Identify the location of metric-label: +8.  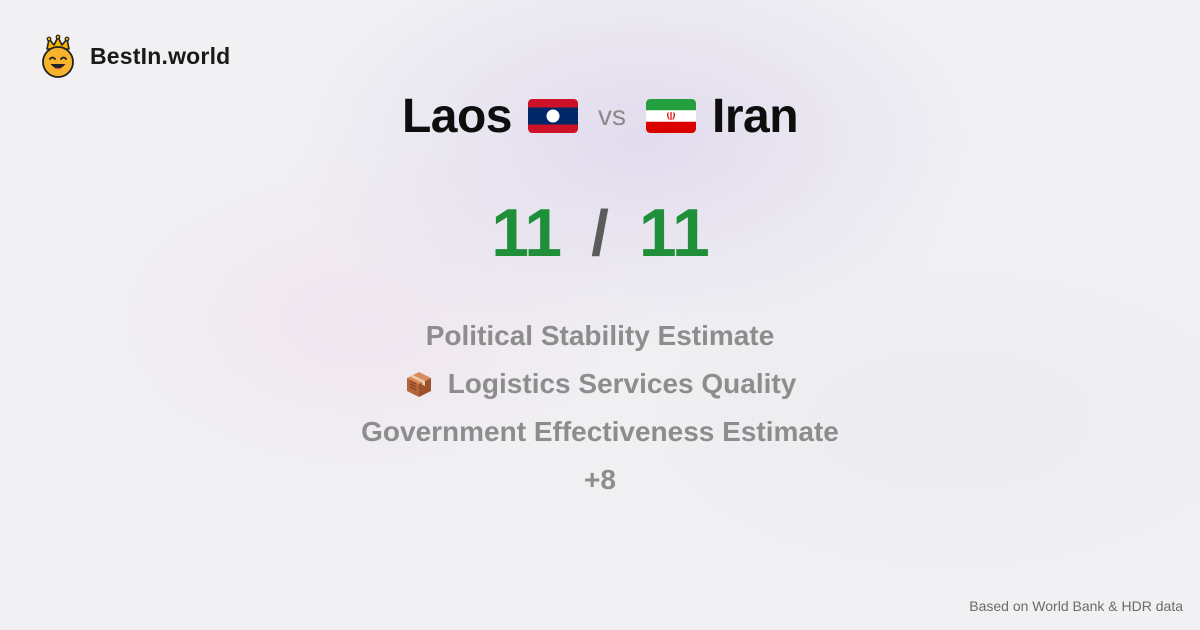
(600, 479).